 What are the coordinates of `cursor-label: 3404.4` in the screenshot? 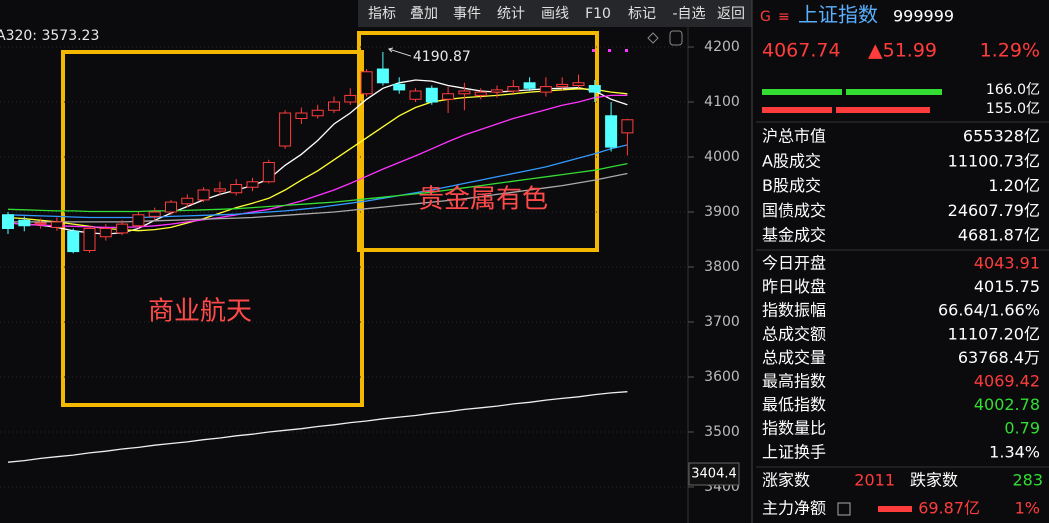 It's located at (714, 474).